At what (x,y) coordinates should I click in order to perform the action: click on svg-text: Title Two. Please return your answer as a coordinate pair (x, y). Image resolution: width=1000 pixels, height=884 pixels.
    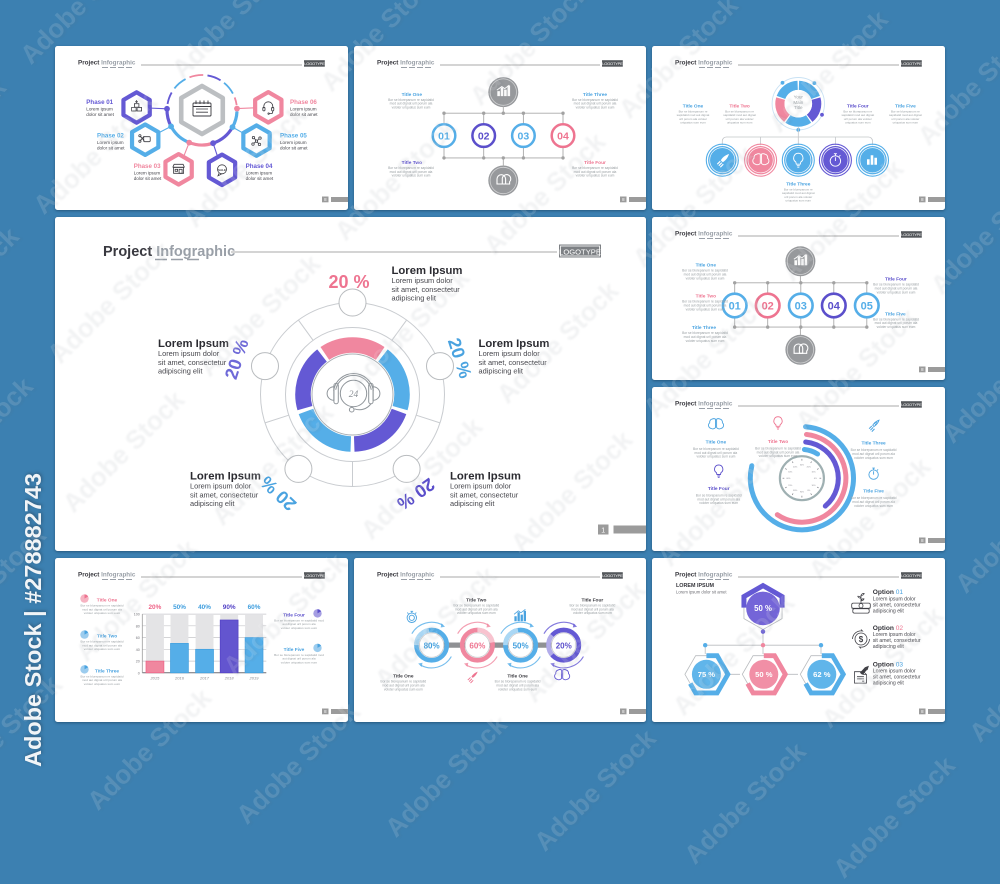
    Looking at the image, I should click on (739, 107).